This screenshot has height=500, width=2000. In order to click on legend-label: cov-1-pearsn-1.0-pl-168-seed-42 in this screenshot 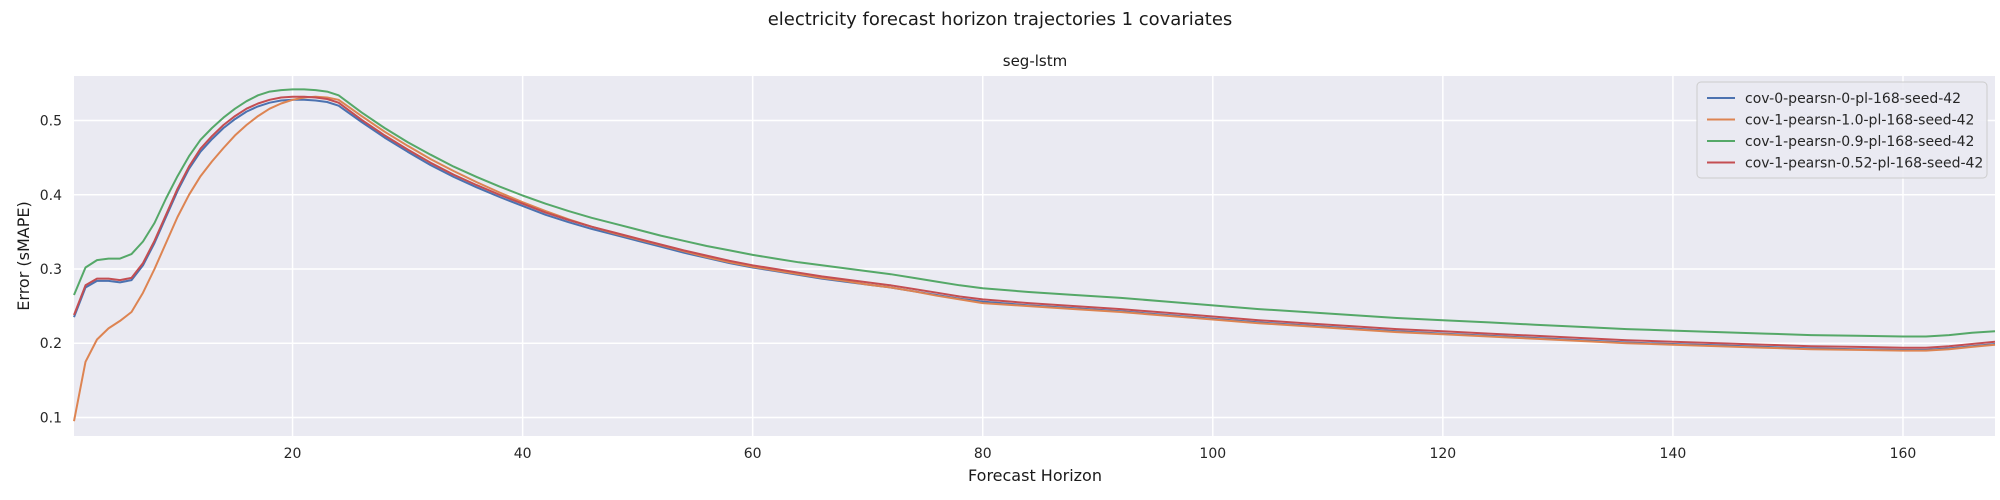, I will do `click(1859, 121)`.